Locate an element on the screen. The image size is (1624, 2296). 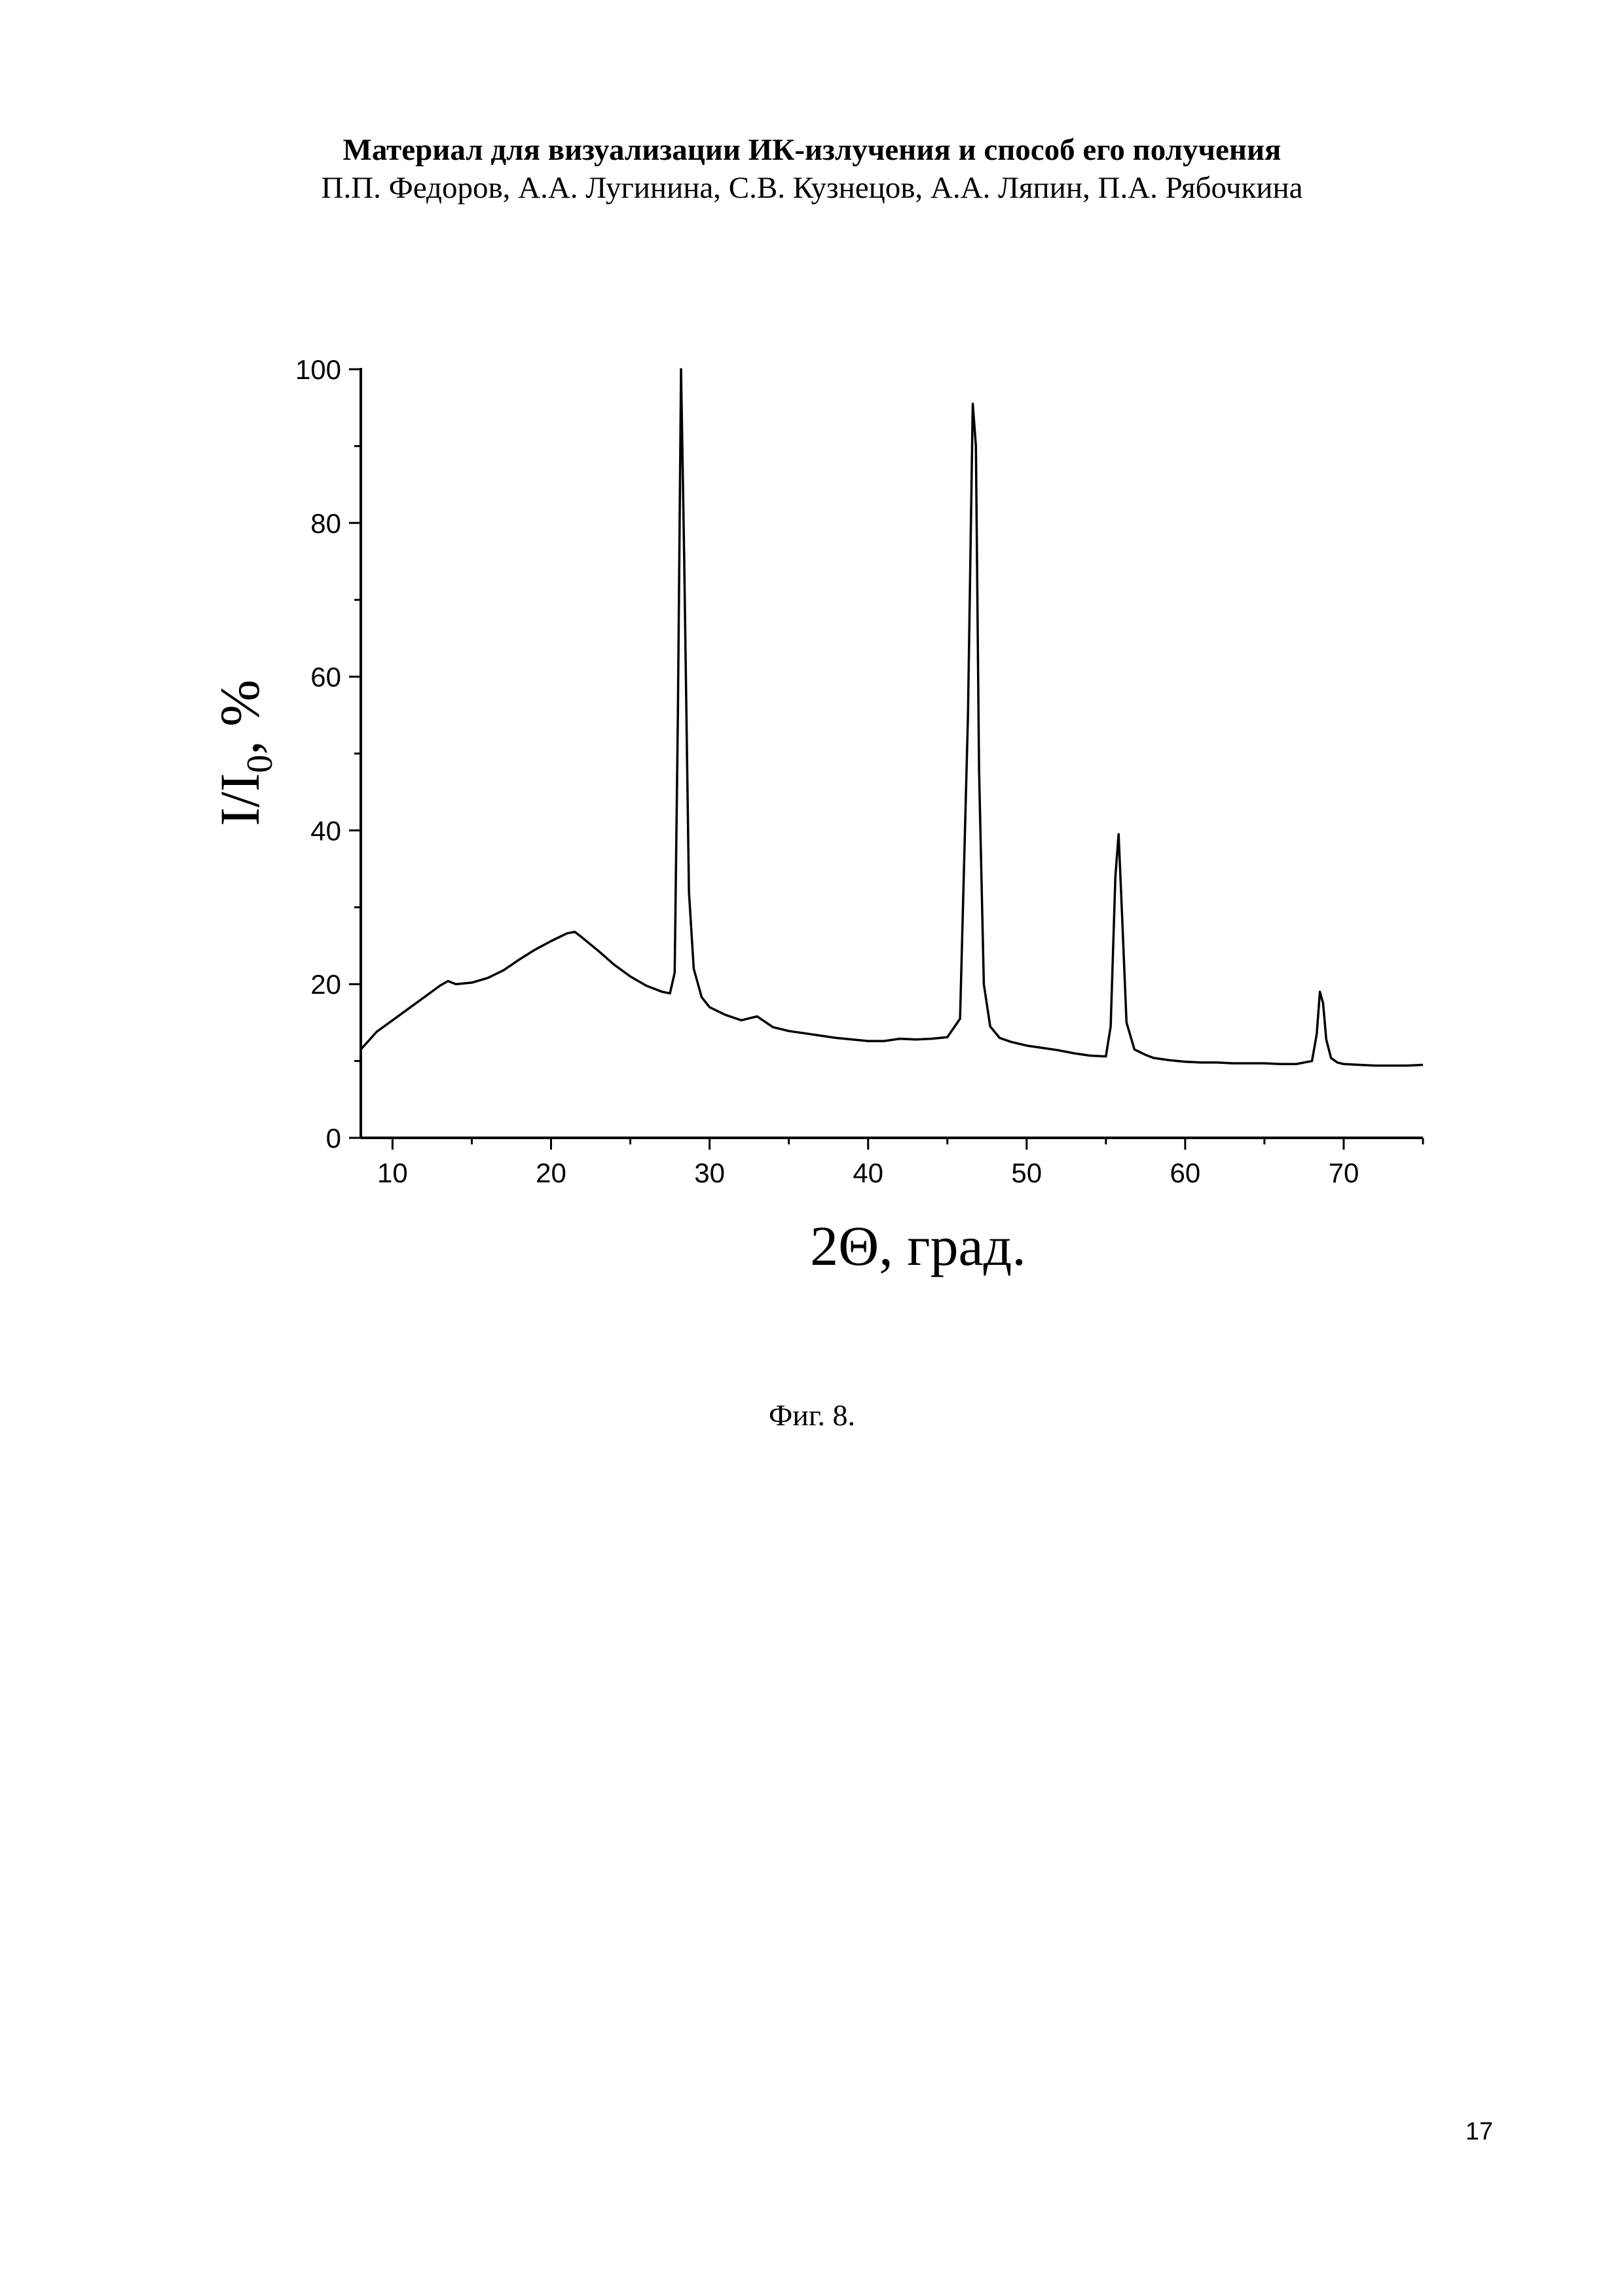
y-tick-label: 40 is located at coordinates (325, 830).